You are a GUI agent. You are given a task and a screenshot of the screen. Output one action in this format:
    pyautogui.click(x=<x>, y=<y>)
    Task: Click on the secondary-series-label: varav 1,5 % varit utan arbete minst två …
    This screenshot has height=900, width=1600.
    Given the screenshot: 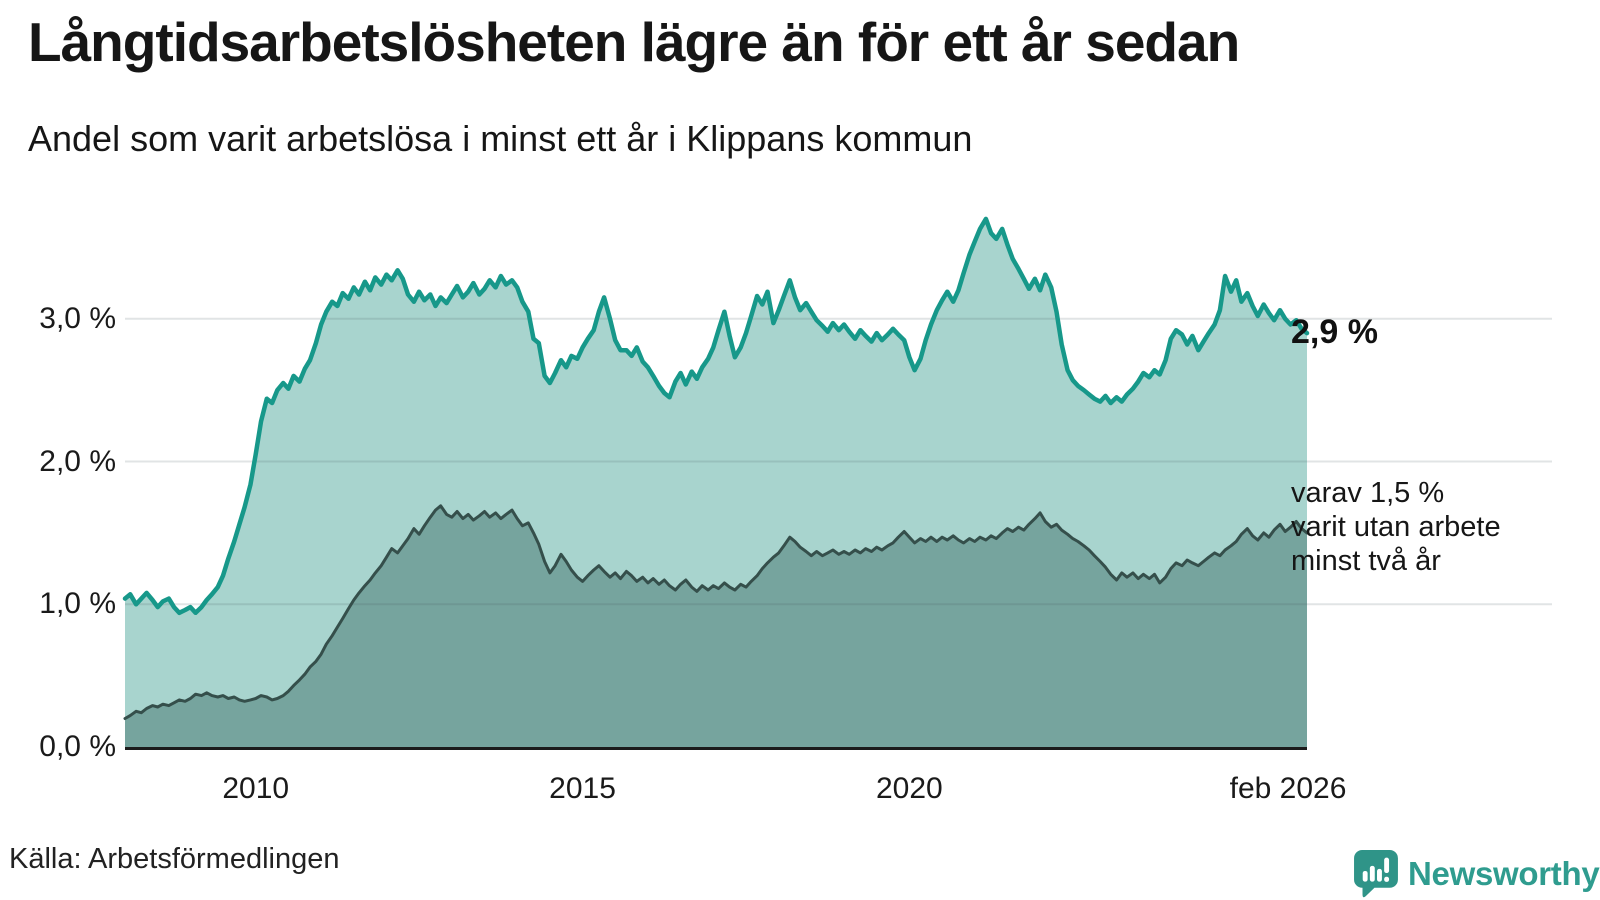 What is the action you would take?
    pyautogui.click(x=1396, y=527)
    